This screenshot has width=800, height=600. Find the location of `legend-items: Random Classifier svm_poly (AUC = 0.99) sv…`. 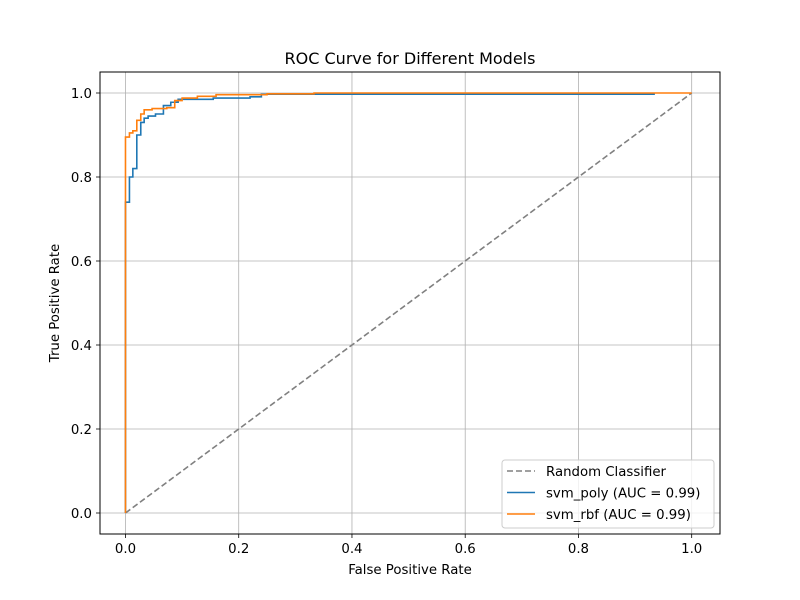

legend-items: Random Classifier svm_poly (AUC = 0.99) sv… is located at coordinates (603, 494).